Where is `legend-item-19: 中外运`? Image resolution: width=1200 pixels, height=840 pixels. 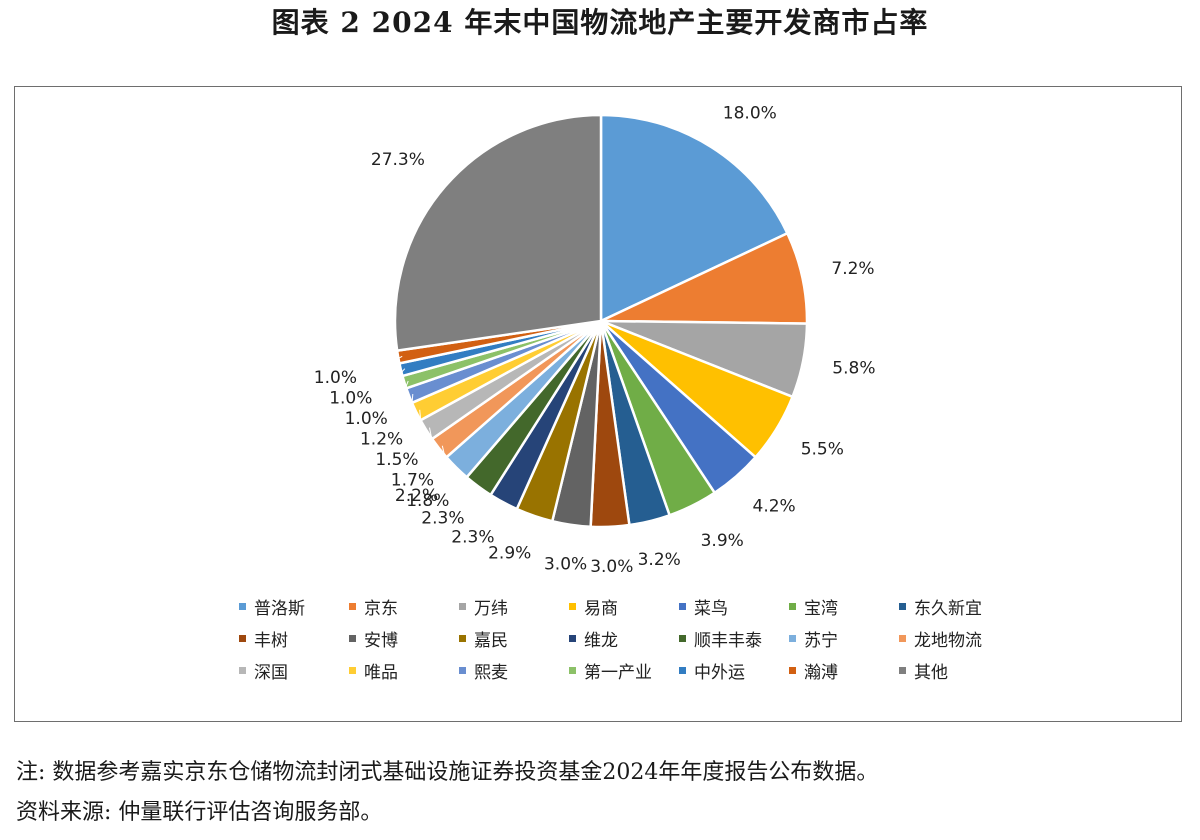
legend-item-19: 中外运 is located at coordinates (734, 671).